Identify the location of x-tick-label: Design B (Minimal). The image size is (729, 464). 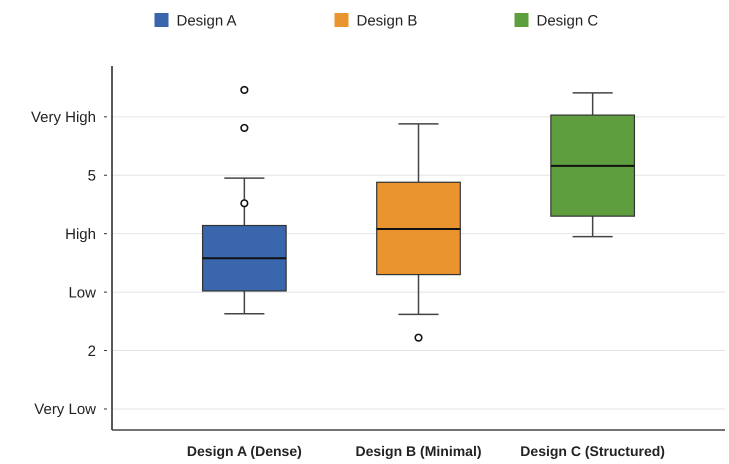
(418, 451).